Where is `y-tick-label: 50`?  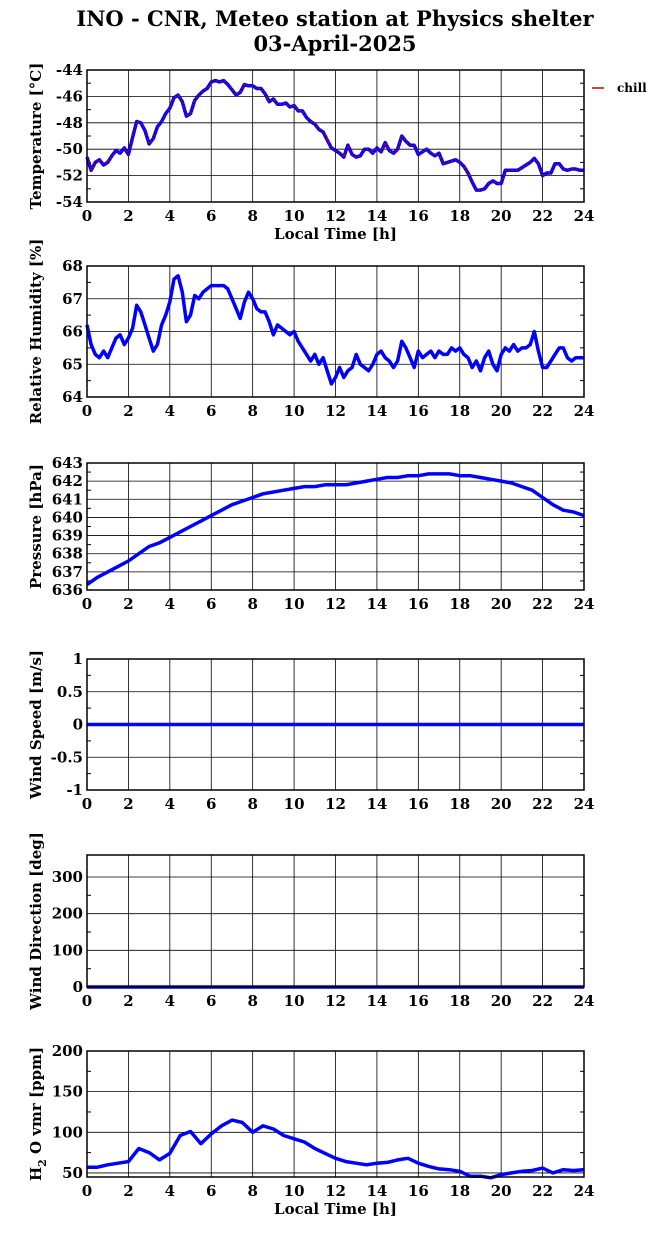
y-tick-label: 50 is located at coordinates (72, 1173).